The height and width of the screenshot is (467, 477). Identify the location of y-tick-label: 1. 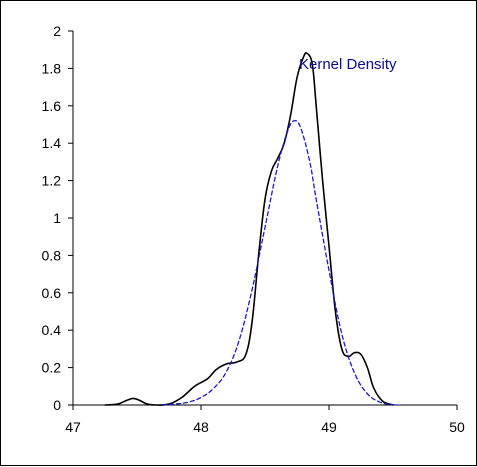
(57, 218).